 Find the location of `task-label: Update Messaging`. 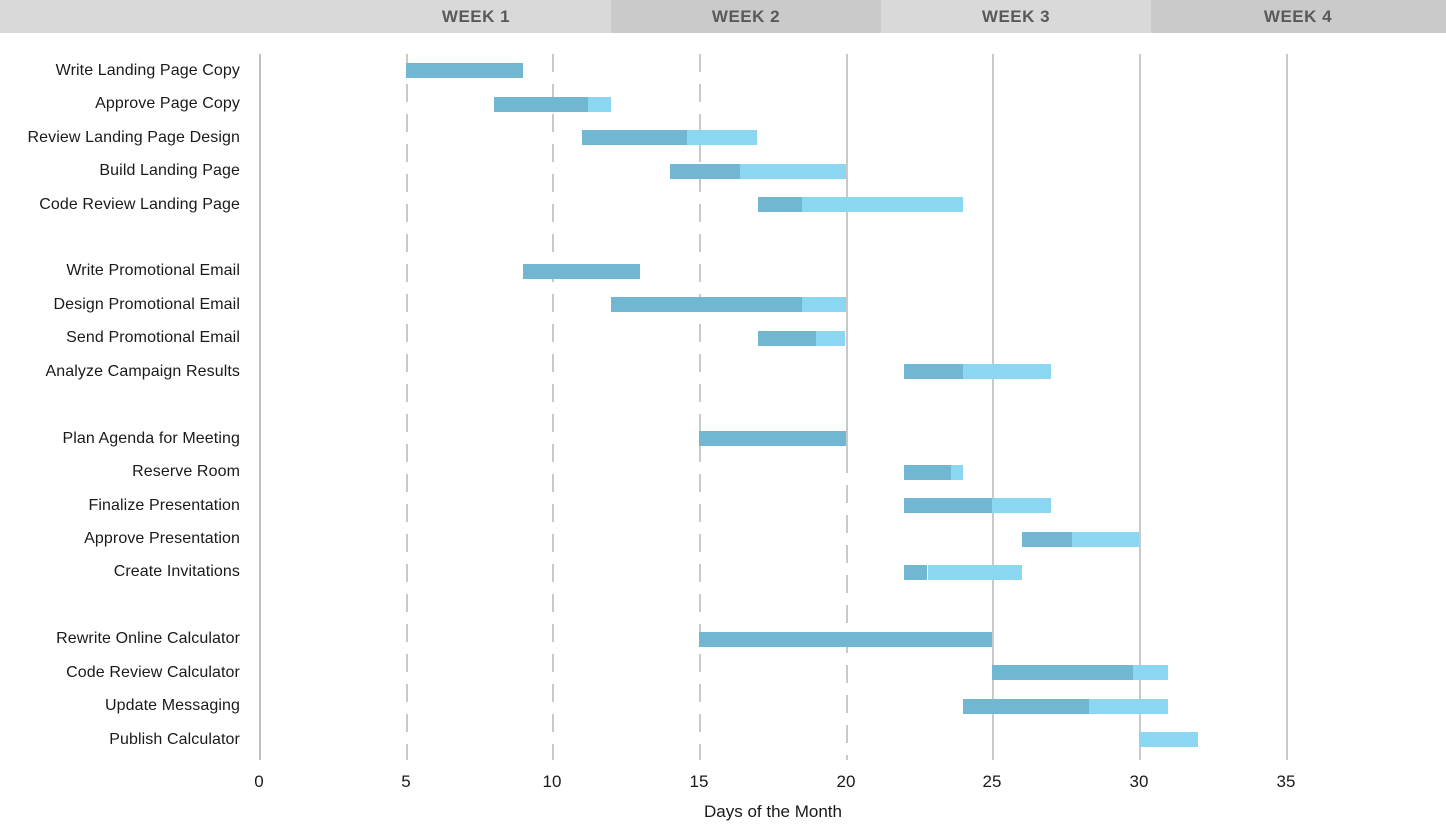

task-label: Update Messaging is located at coordinates (172, 706).